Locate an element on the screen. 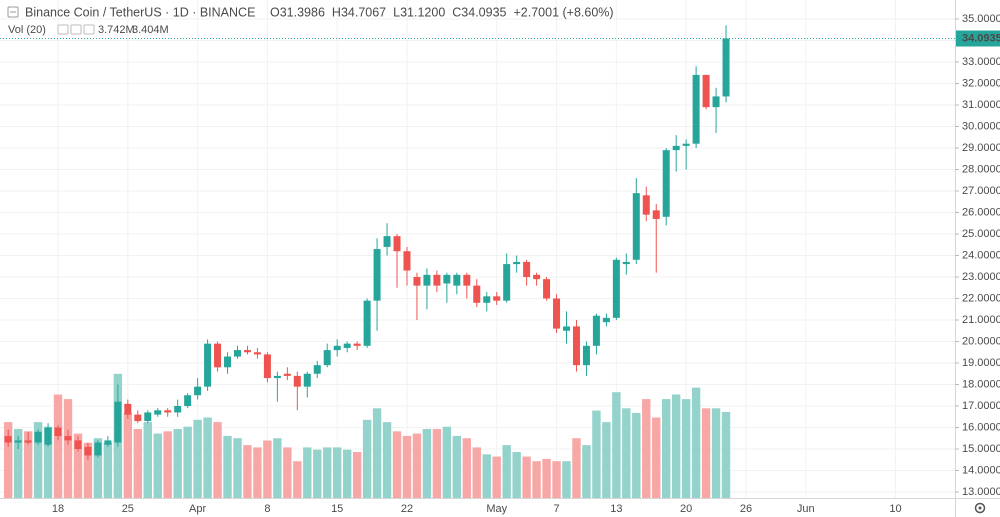  x-tick-label: 20 is located at coordinates (686, 509).